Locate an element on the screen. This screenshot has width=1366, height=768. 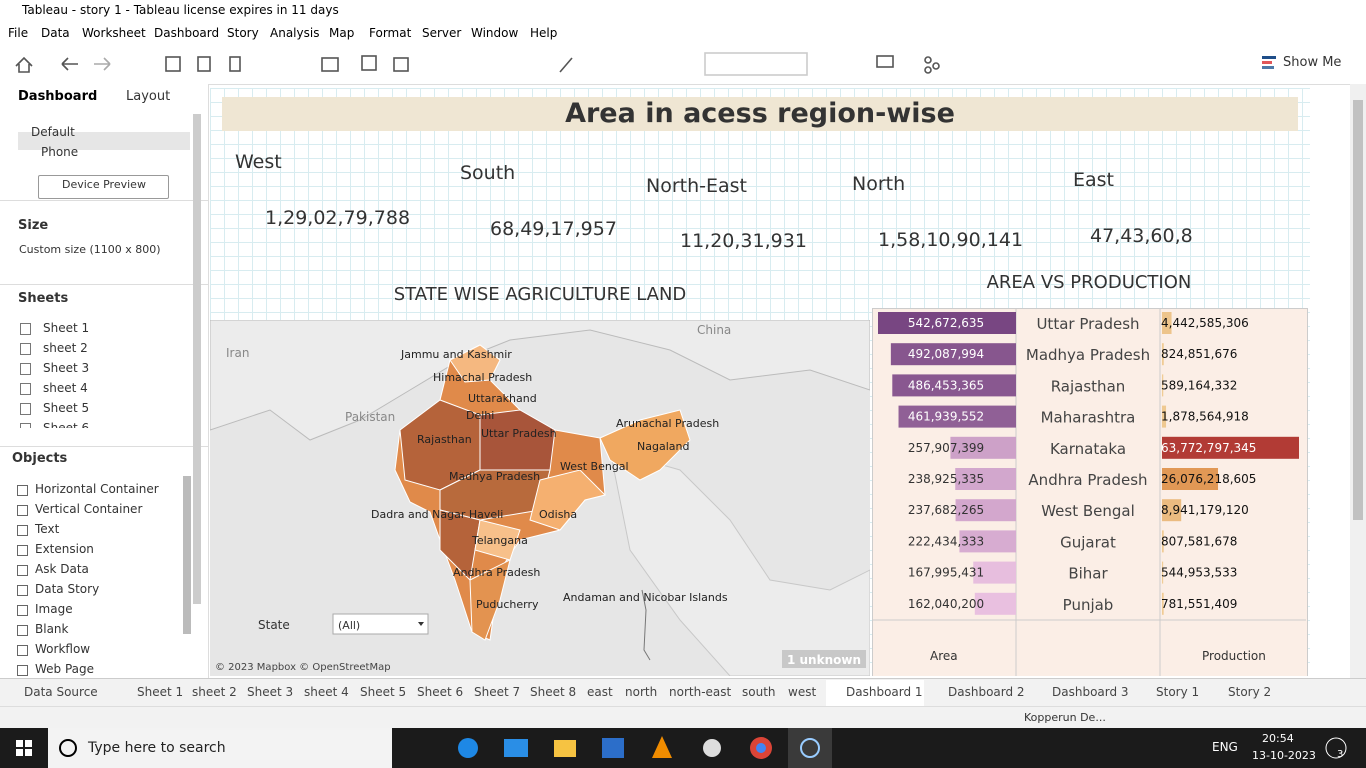
sidebar-tab: Layout is located at coordinates (148, 96).